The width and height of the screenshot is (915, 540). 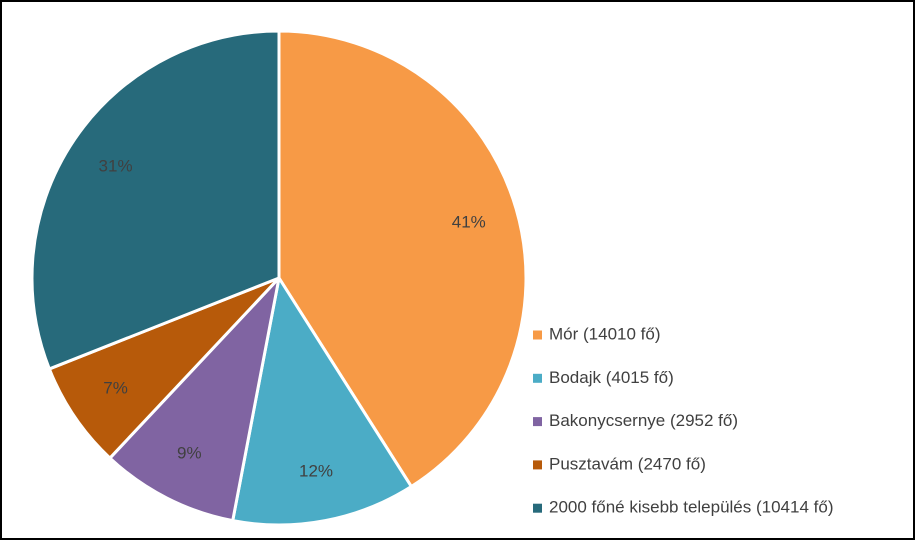 I want to click on legend-label: Bodajk (4015 fő), so click(x=611, y=377).